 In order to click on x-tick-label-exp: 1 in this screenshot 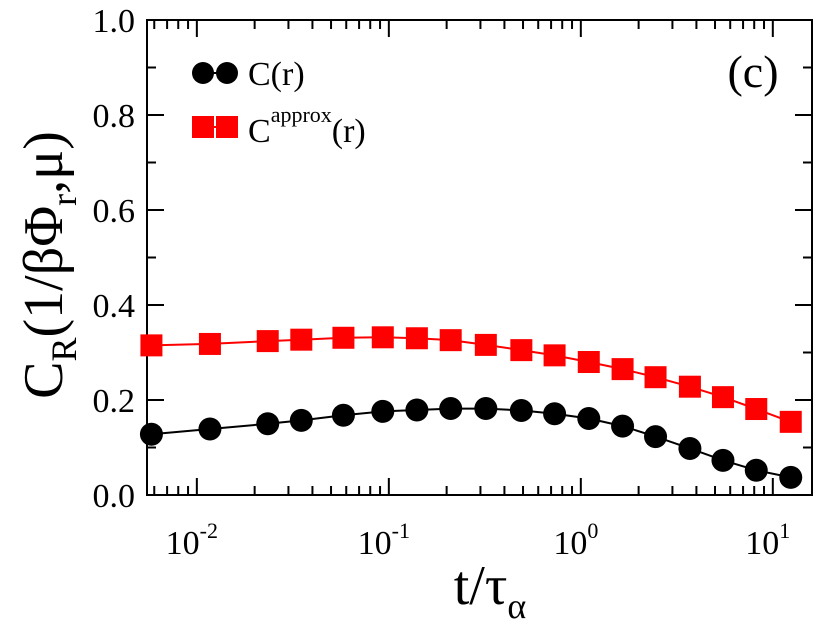, I will do `click(784, 530)`.